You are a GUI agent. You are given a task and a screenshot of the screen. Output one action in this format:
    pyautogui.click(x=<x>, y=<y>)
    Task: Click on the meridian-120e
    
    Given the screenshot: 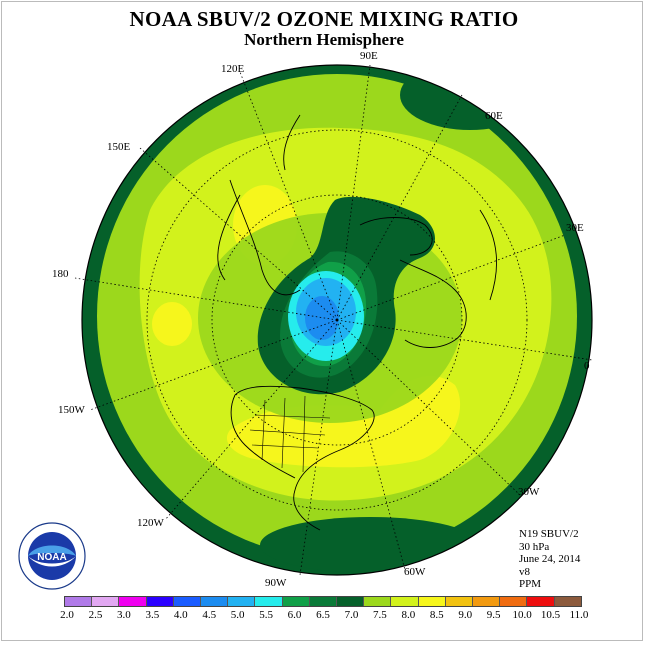 What is the action you would take?
    pyautogui.click(x=288, y=196)
    